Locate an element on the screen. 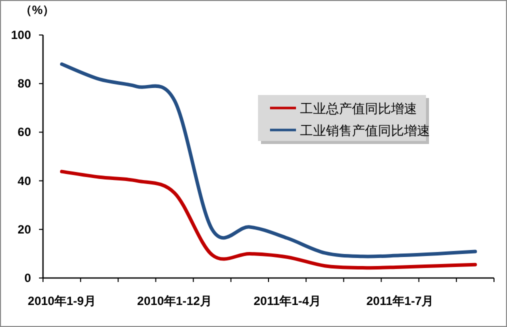  x-tick-label: 2010年1-9月 is located at coordinates (62, 301).